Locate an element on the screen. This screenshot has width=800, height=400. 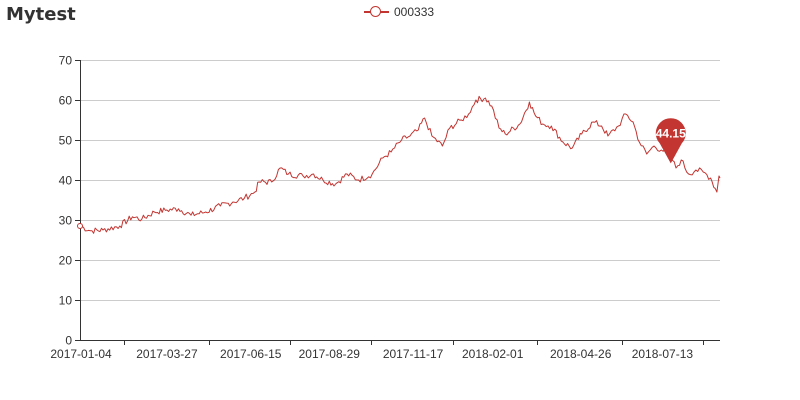
y-tick-label: 70 is located at coordinates (66, 61).